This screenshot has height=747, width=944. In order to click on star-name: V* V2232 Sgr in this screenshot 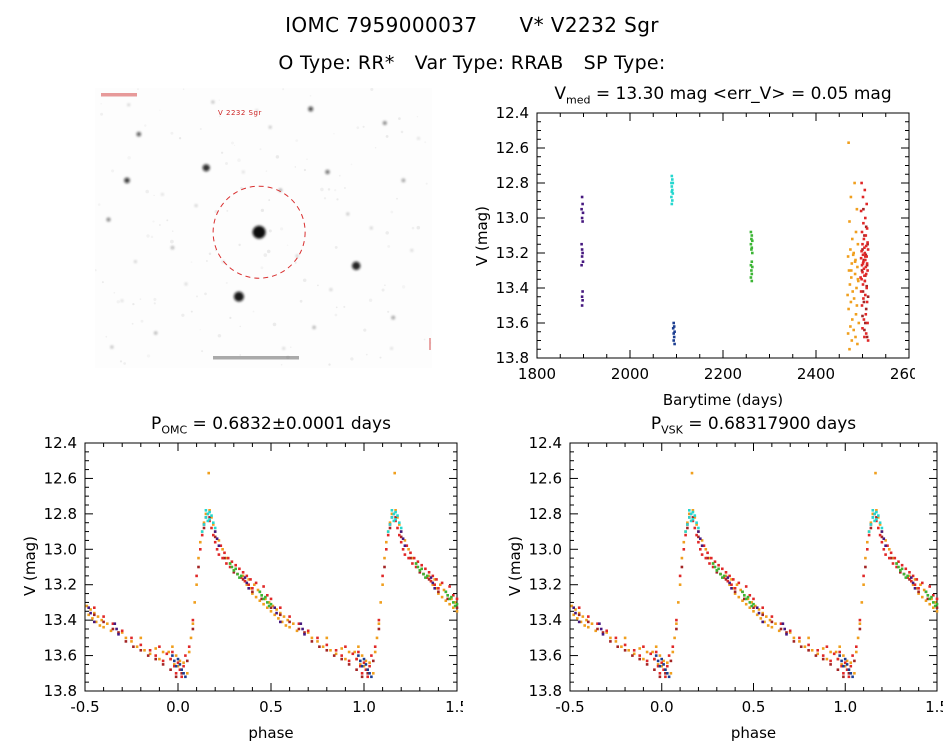, I will do `click(589, 25)`.